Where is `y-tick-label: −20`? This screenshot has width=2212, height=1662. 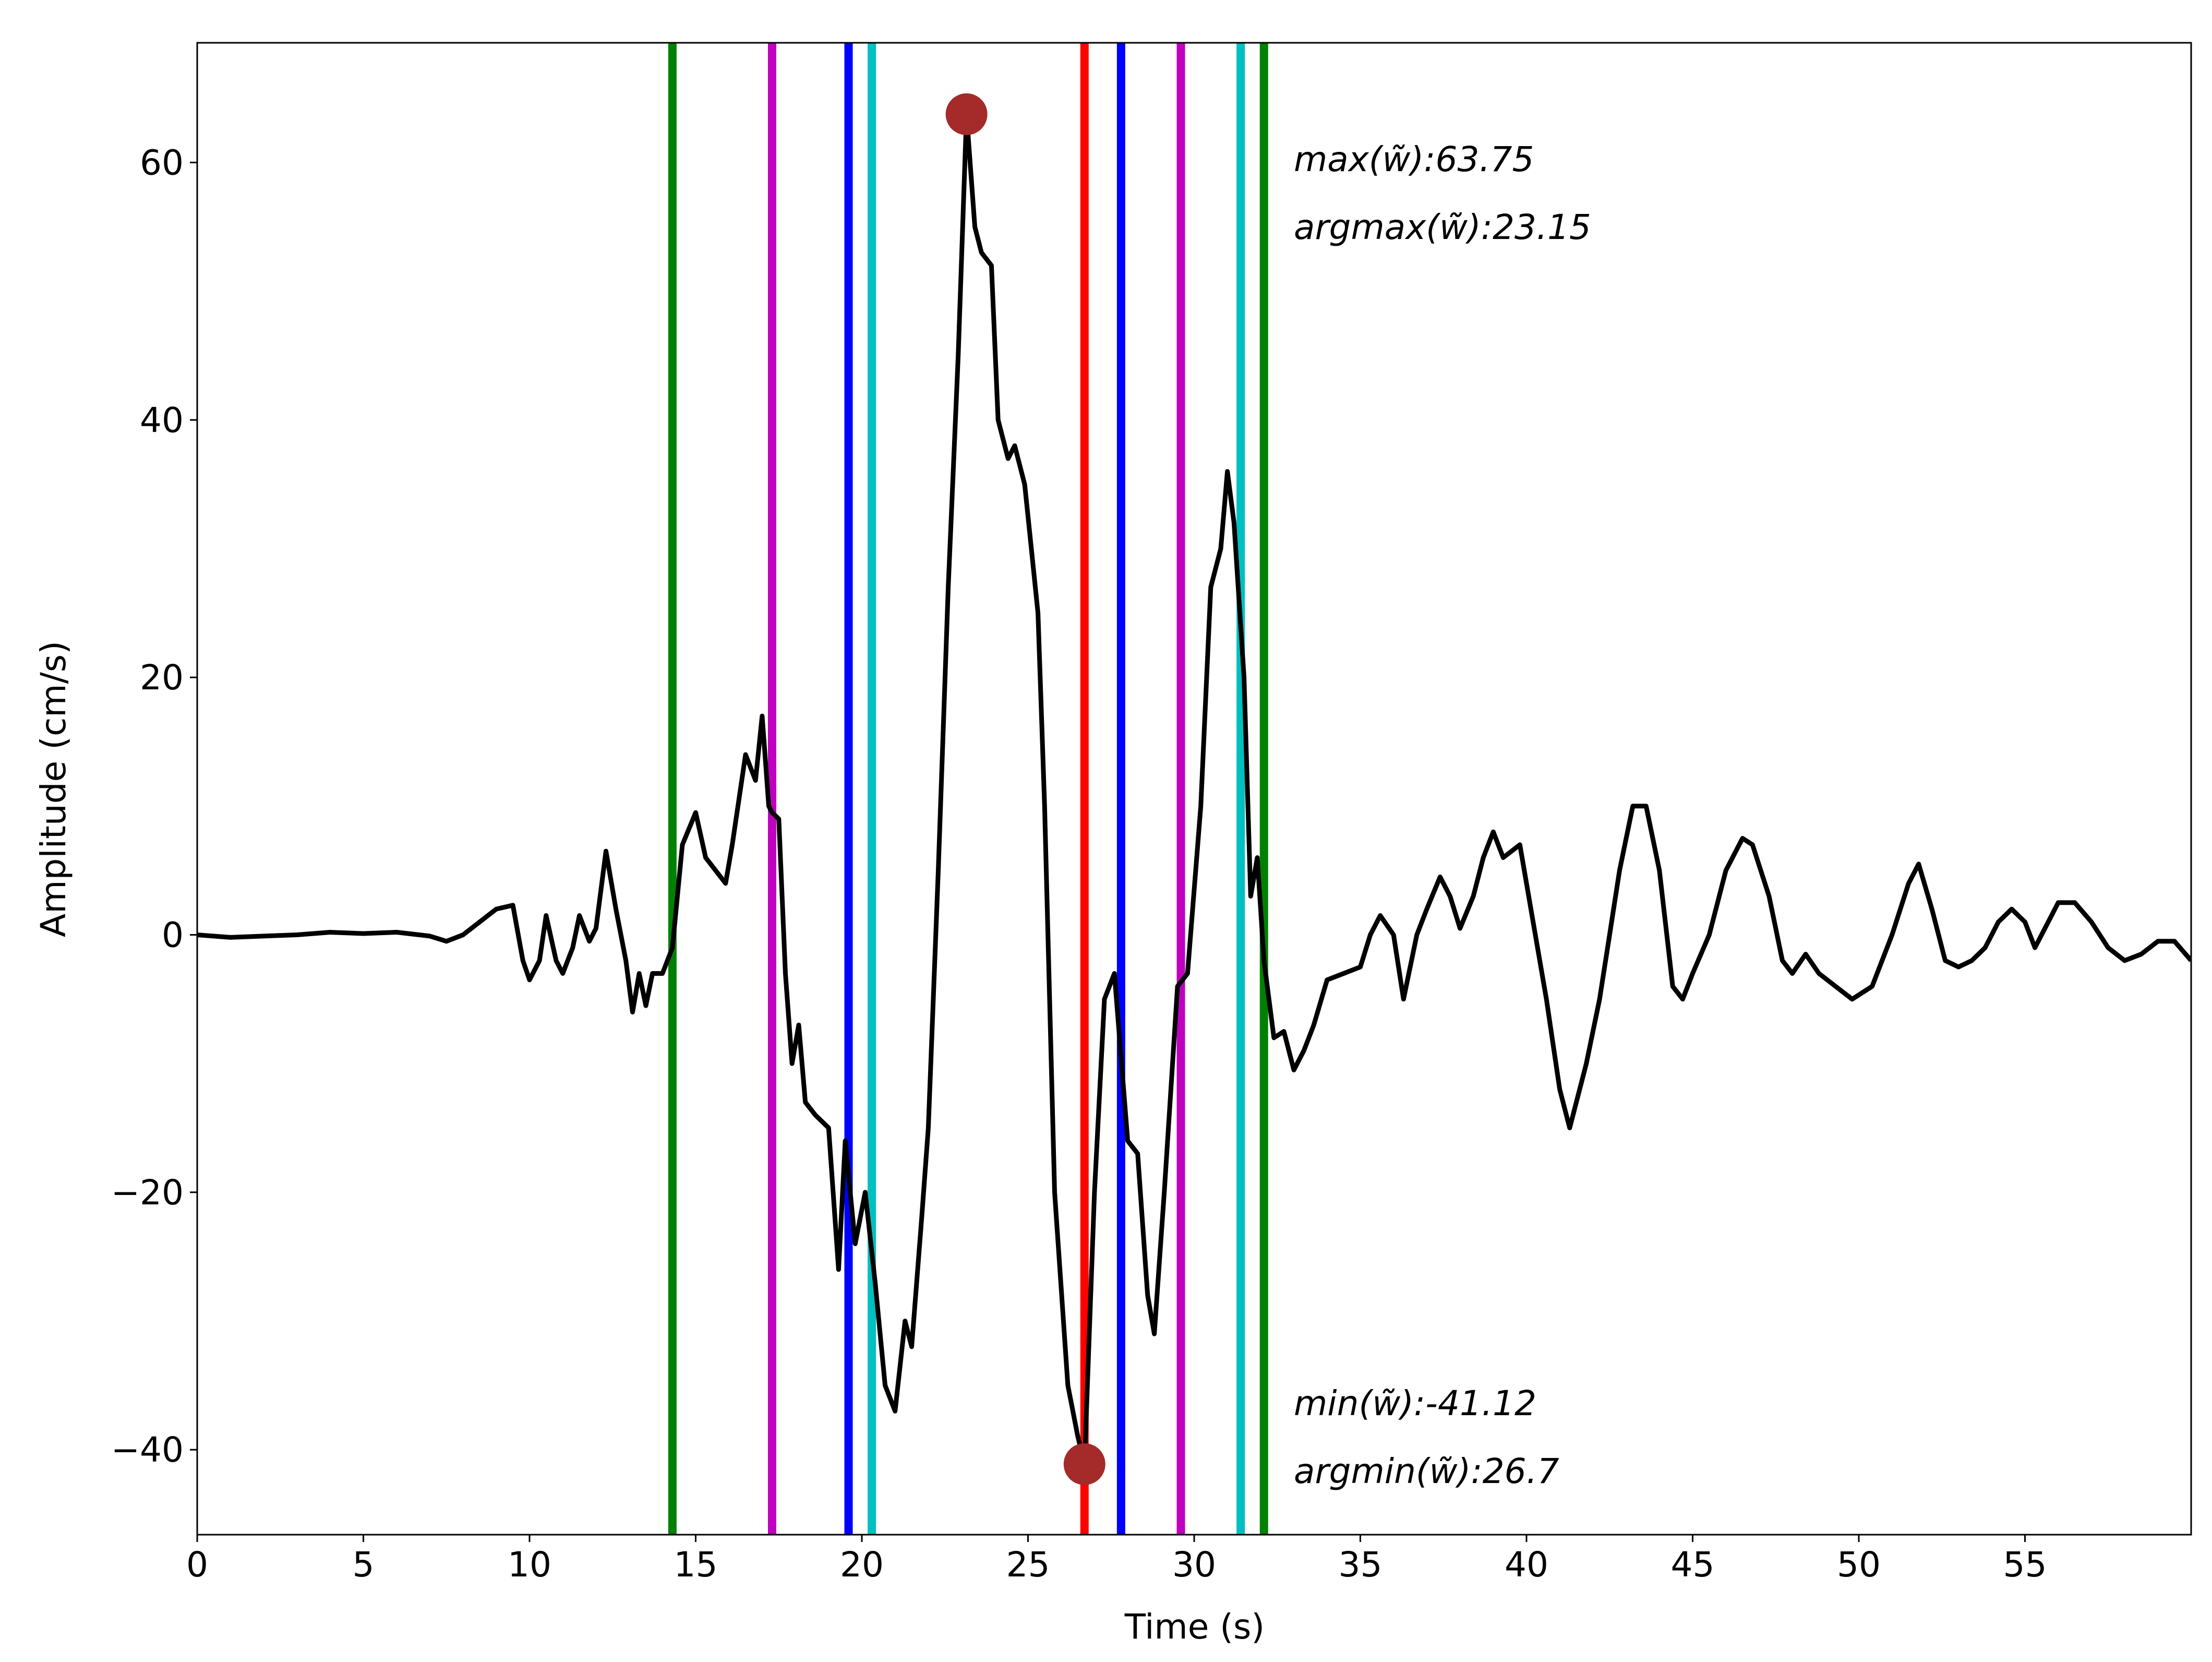
y-tick-label: −20 is located at coordinates (148, 1193).